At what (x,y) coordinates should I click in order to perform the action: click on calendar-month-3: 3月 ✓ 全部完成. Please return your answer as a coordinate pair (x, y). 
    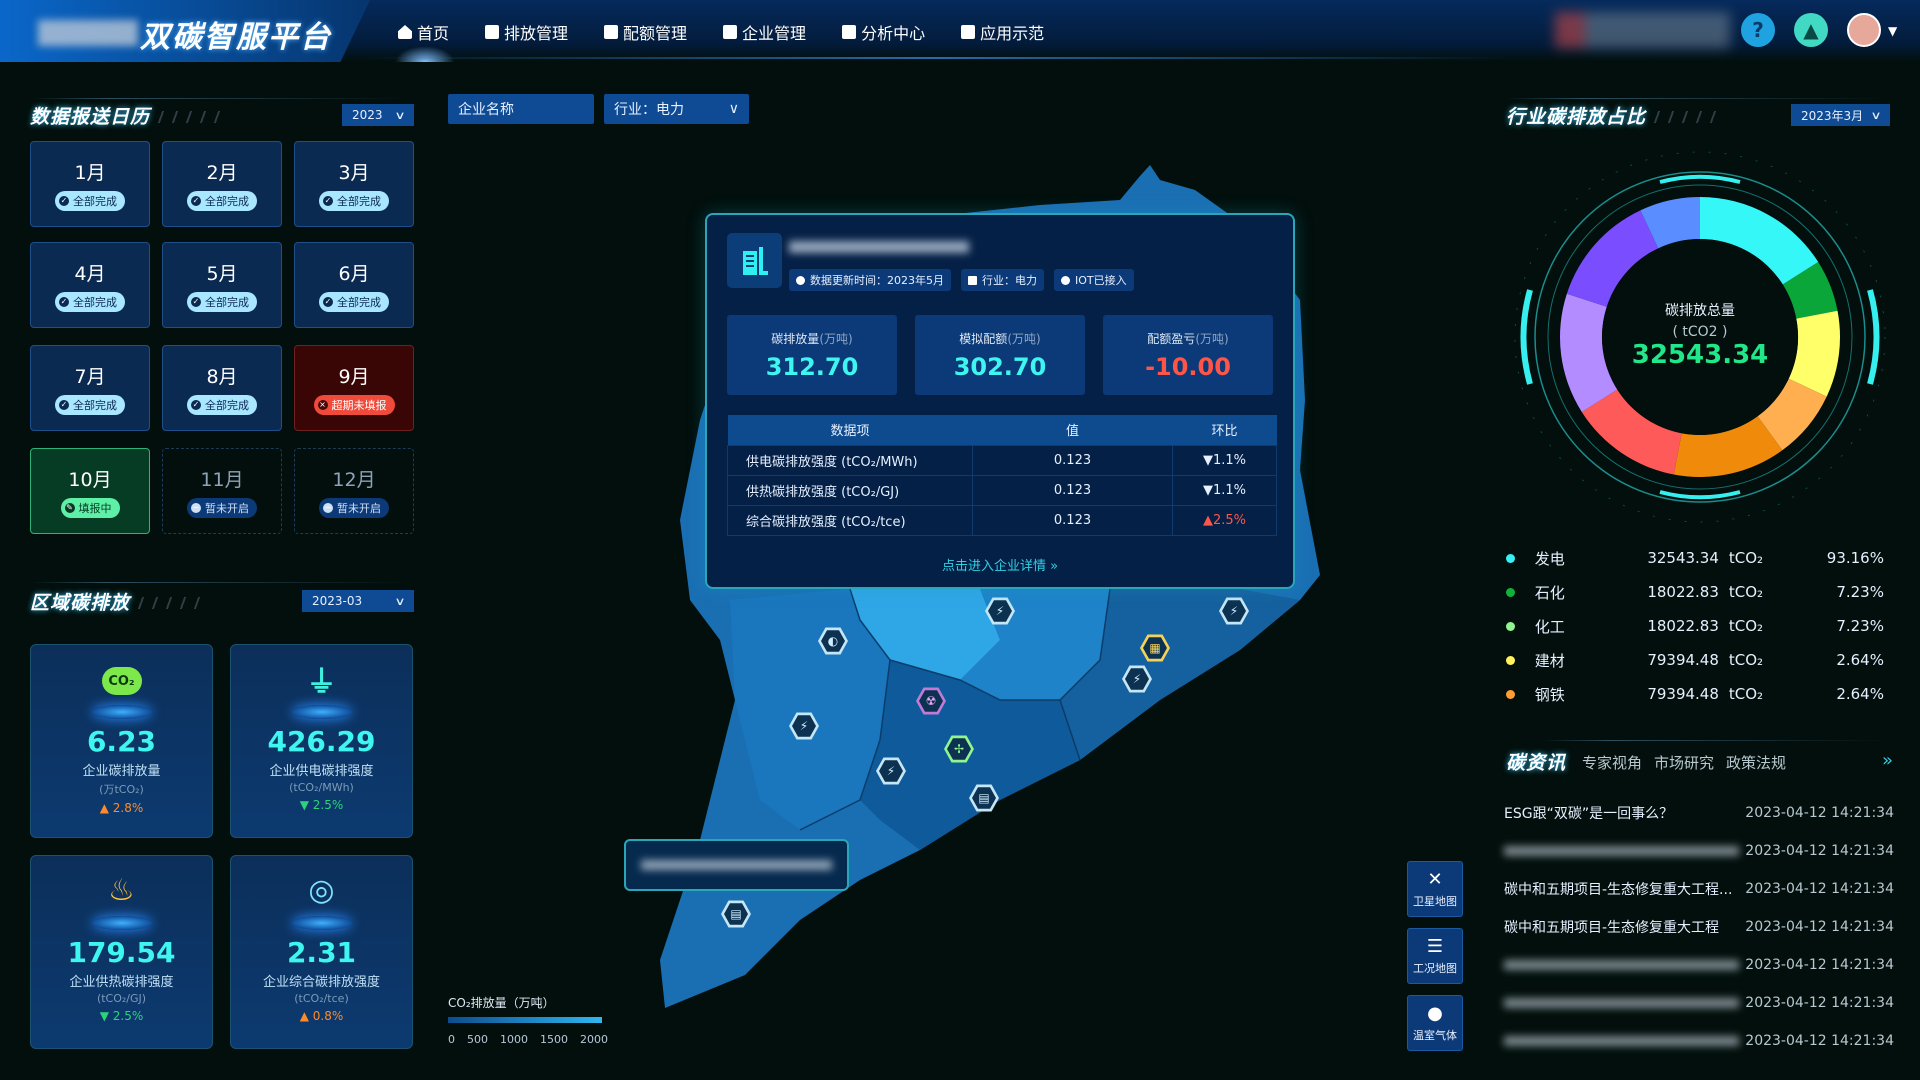
    Looking at the image, I should click on (354, 184).